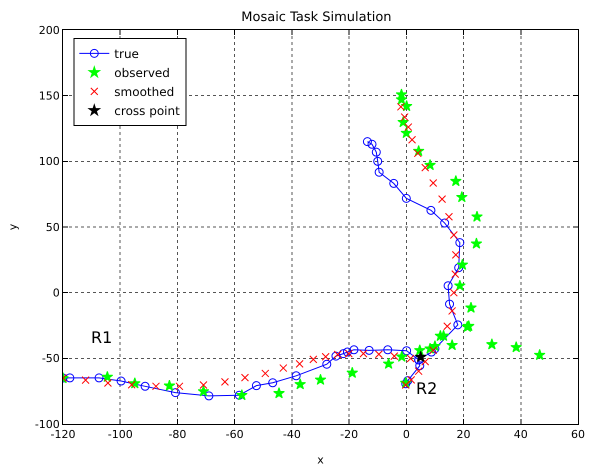 This screenshot has height=476, width=597. I want to click on x-axis-title: x, so click(320, 459).